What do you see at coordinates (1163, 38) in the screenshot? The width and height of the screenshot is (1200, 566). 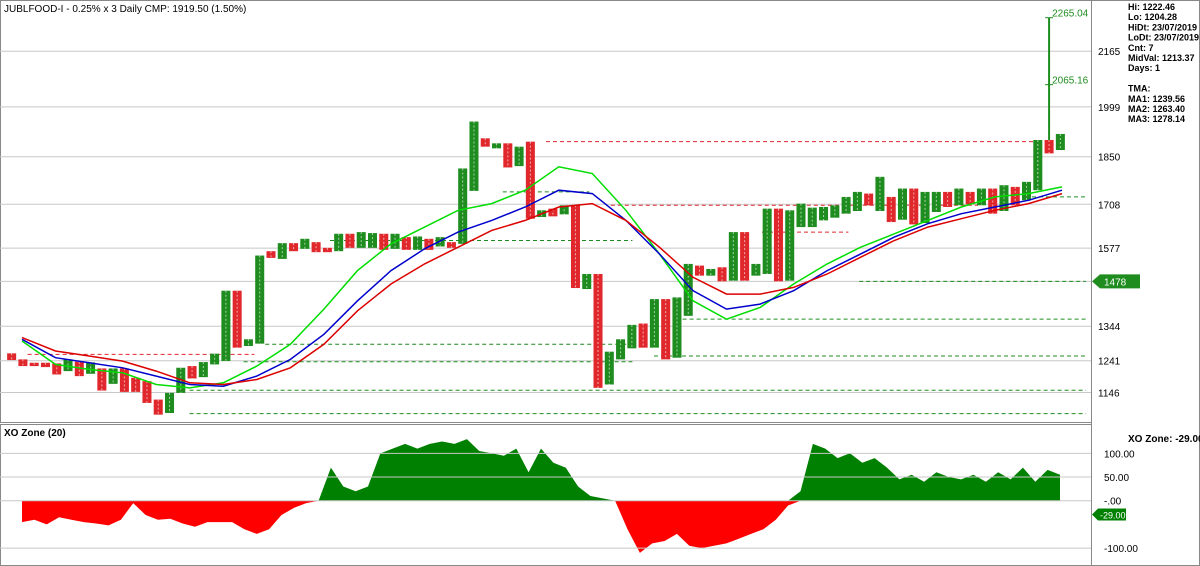 I see `info-line: LoDt: 23/07/2019` at bounding box center [1163, 38].